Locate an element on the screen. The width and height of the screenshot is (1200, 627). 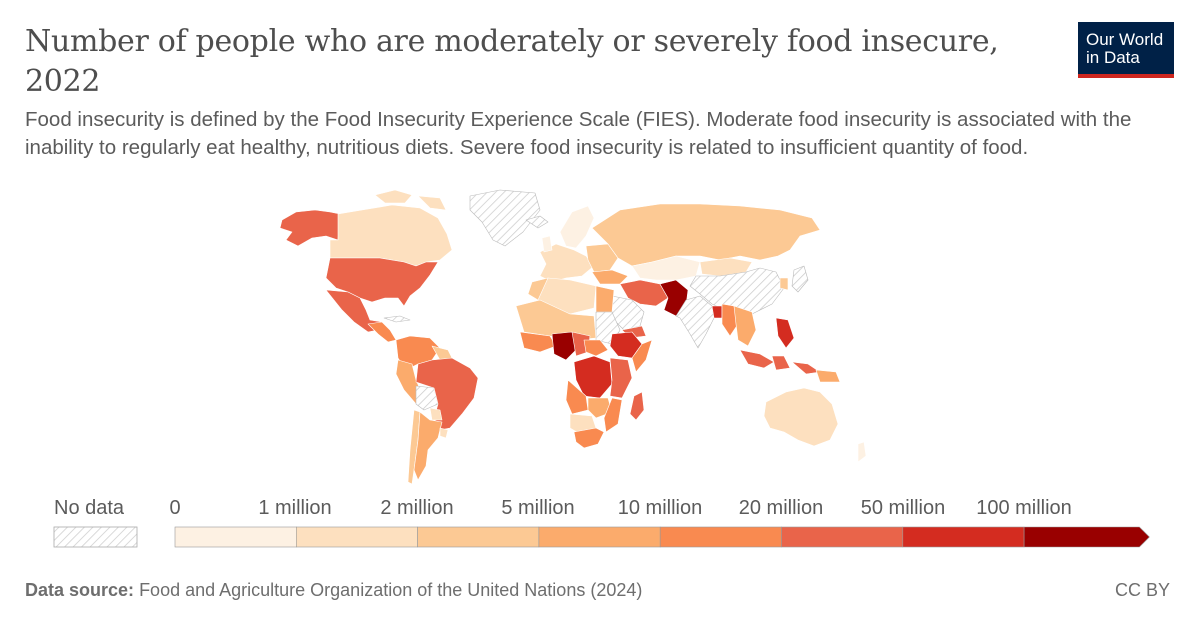
map-region-new-zealand is located at coordinates (862, 452).